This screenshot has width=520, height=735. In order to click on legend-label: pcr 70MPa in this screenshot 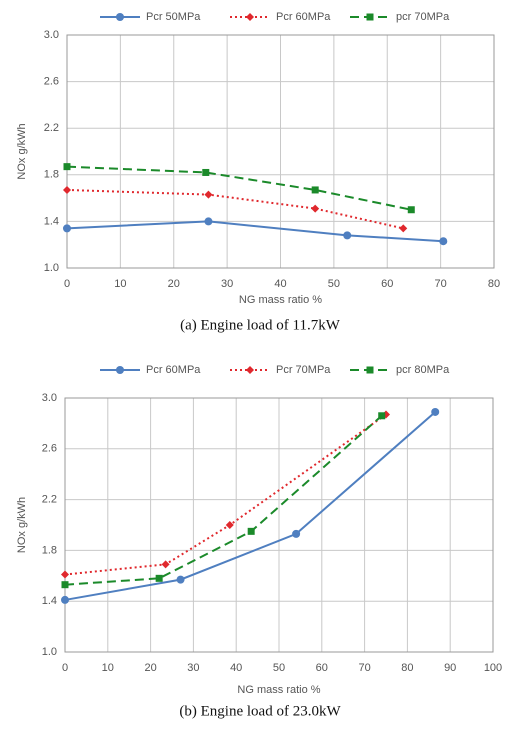, I will do `click(423, 17)`.